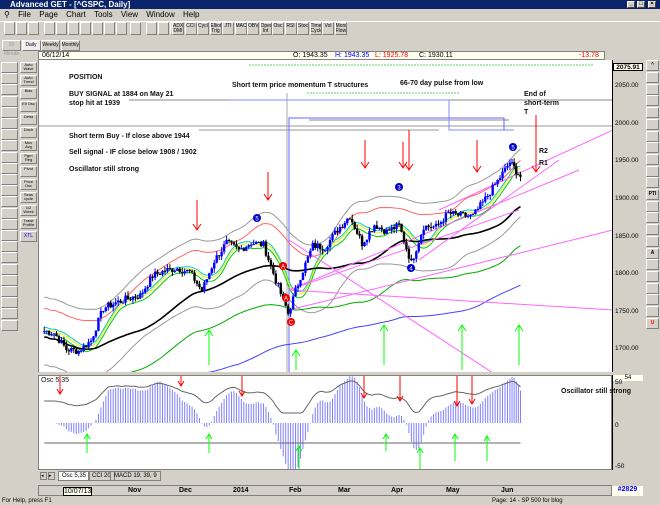  What do you see at coordinates (135, 476) in the screenshot?
I see `tab-macd: MACD 19, 39, 9` at bounding box center [135, 476].